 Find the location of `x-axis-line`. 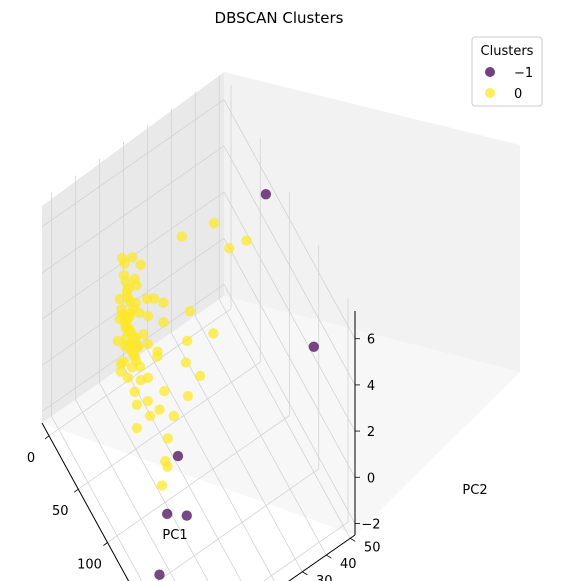

x-axis-line is located at coordinates (85, 501).